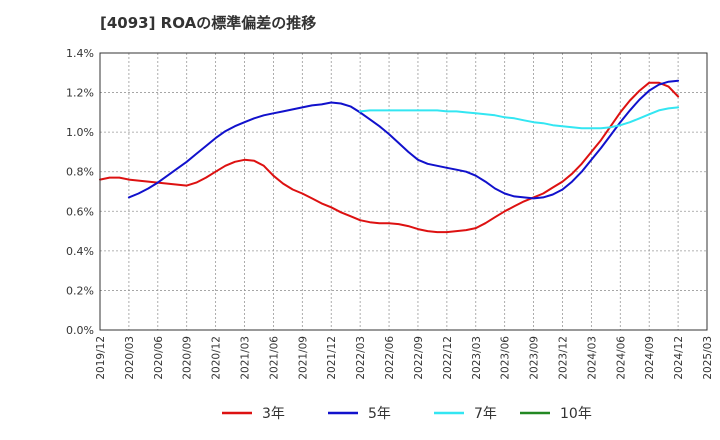 Image resolution: width=720 pixels, height=440 pixels. Describe the element at coordinates (650, 358) in the screenshot. I see `x-tick-label: 2024/09` at that location.